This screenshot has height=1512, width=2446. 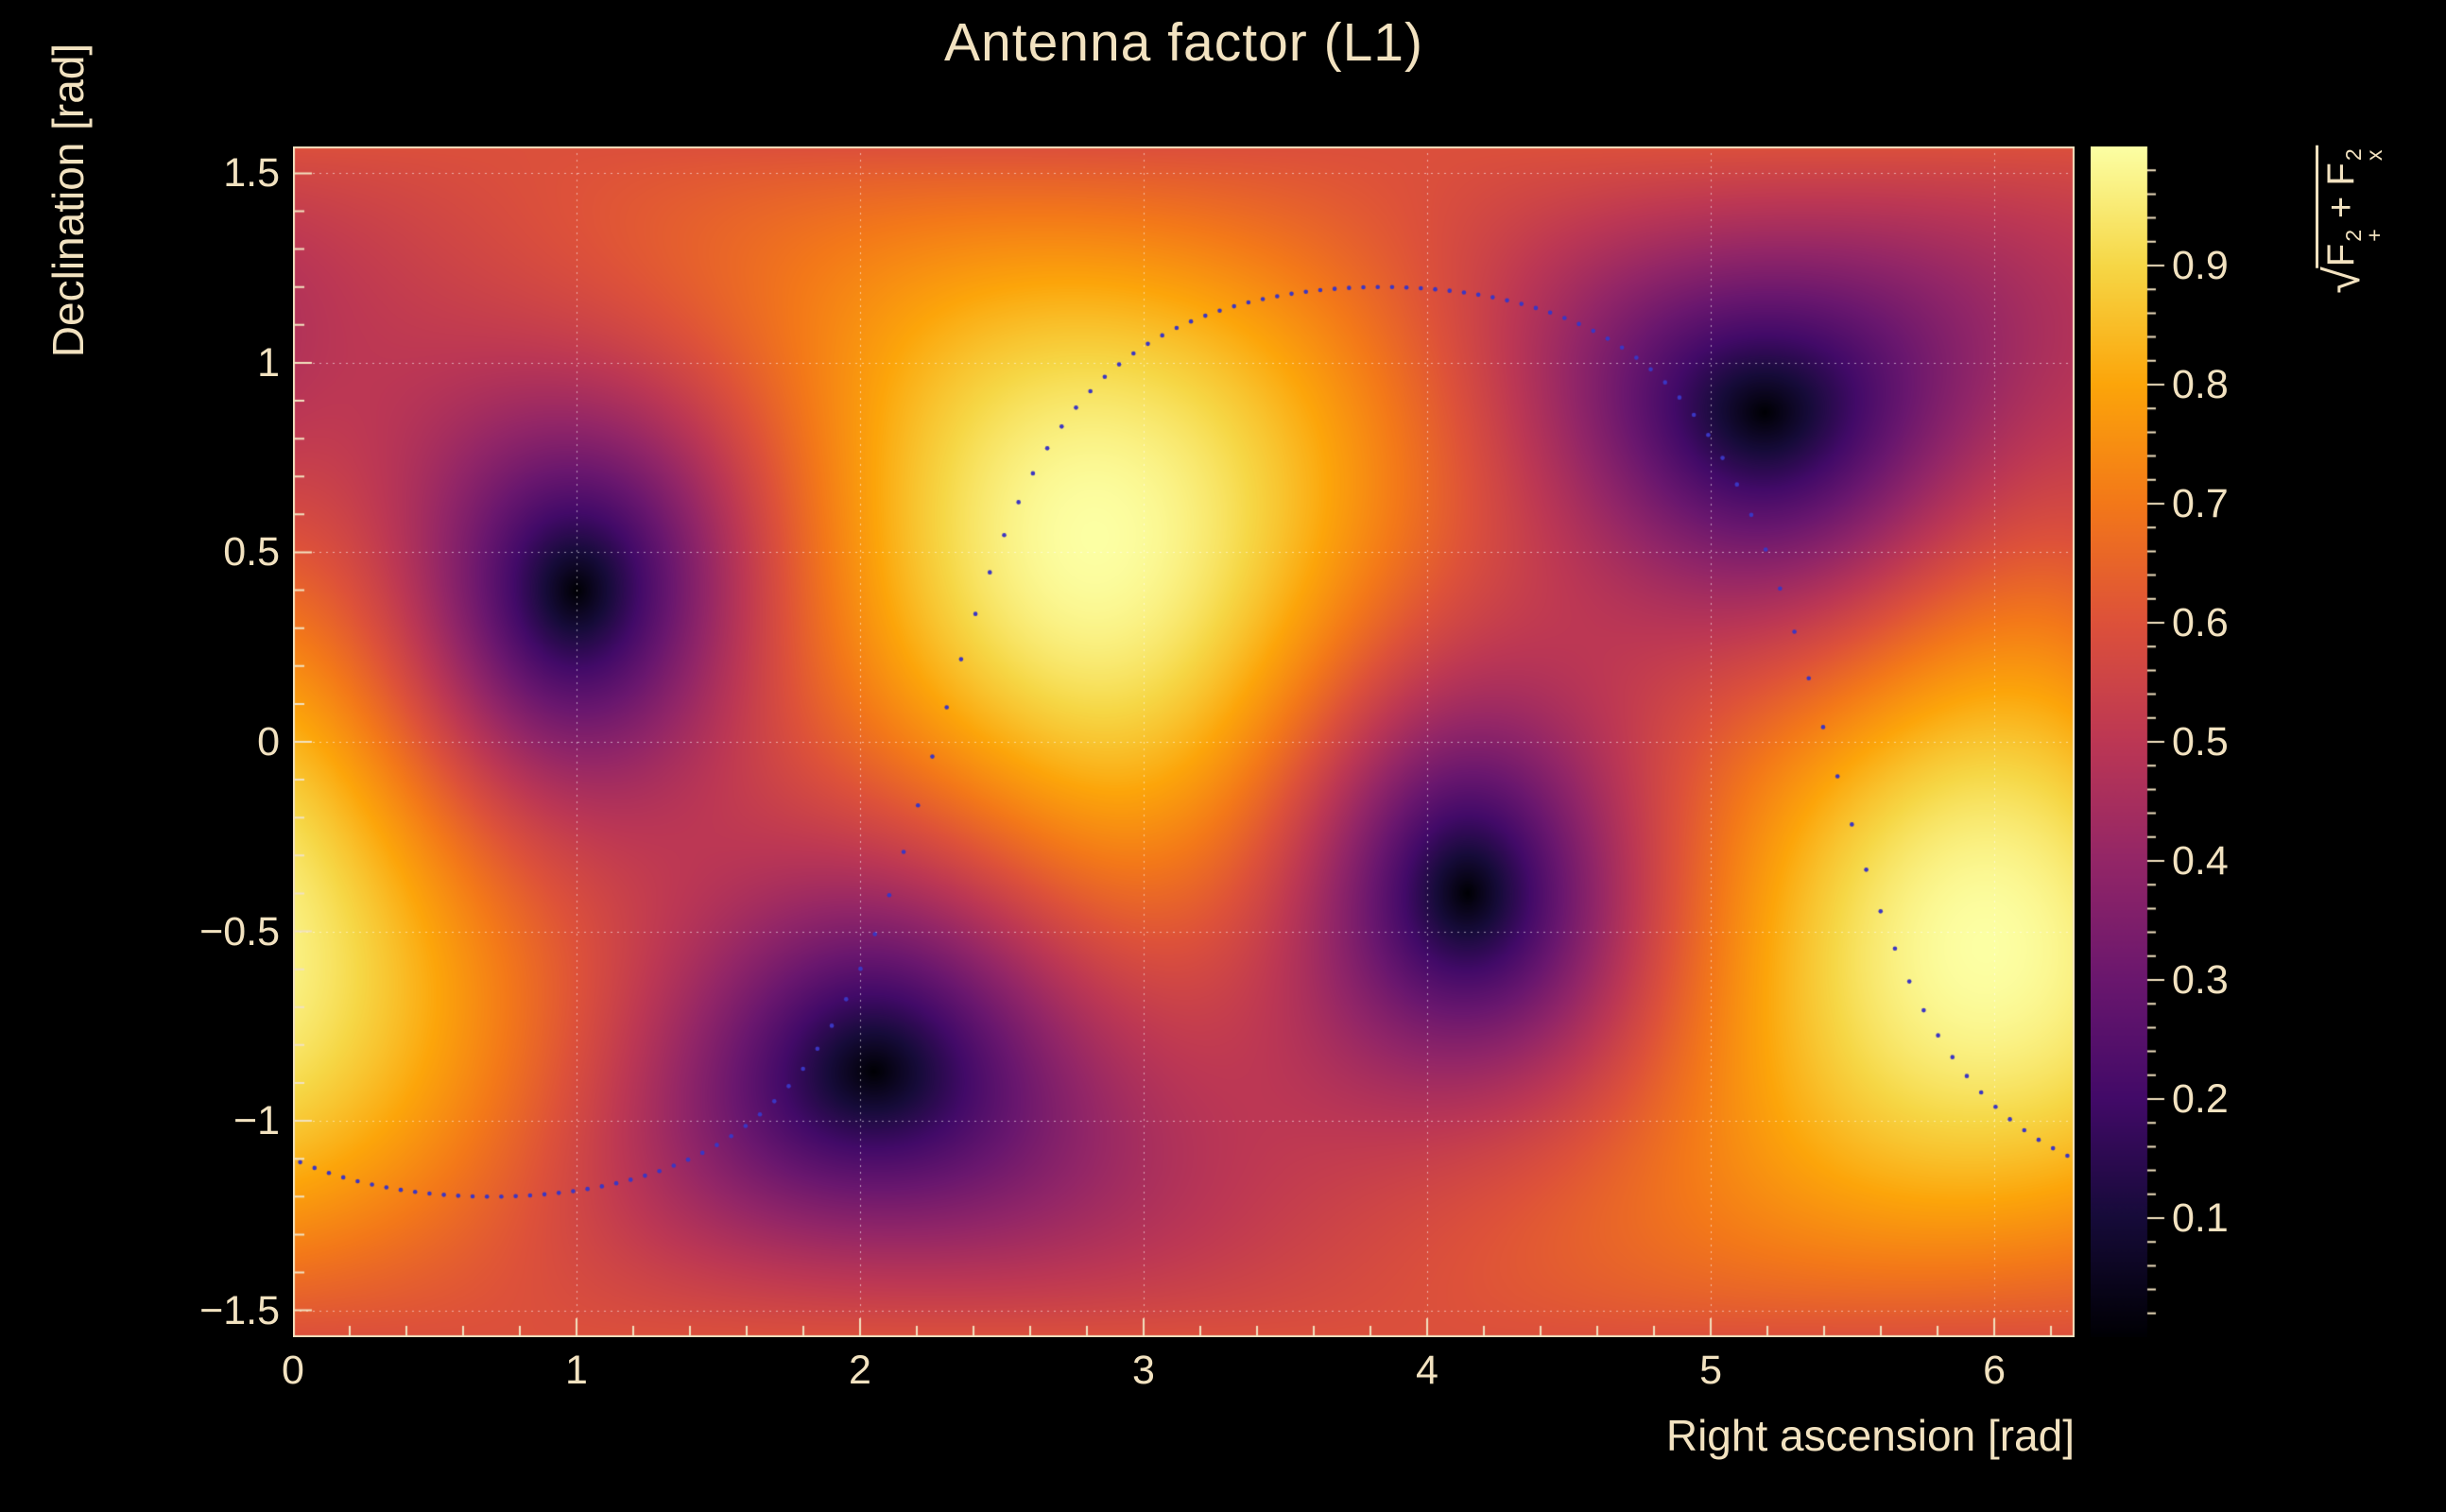 I want to click on colorbar-tick-label: 0.6, so click(x=2200, y=622).